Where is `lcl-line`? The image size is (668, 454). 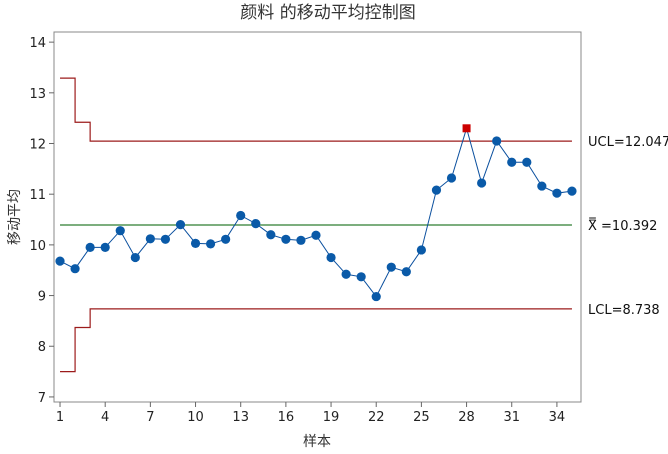
lcl-line is located at coordinates (316, 340).